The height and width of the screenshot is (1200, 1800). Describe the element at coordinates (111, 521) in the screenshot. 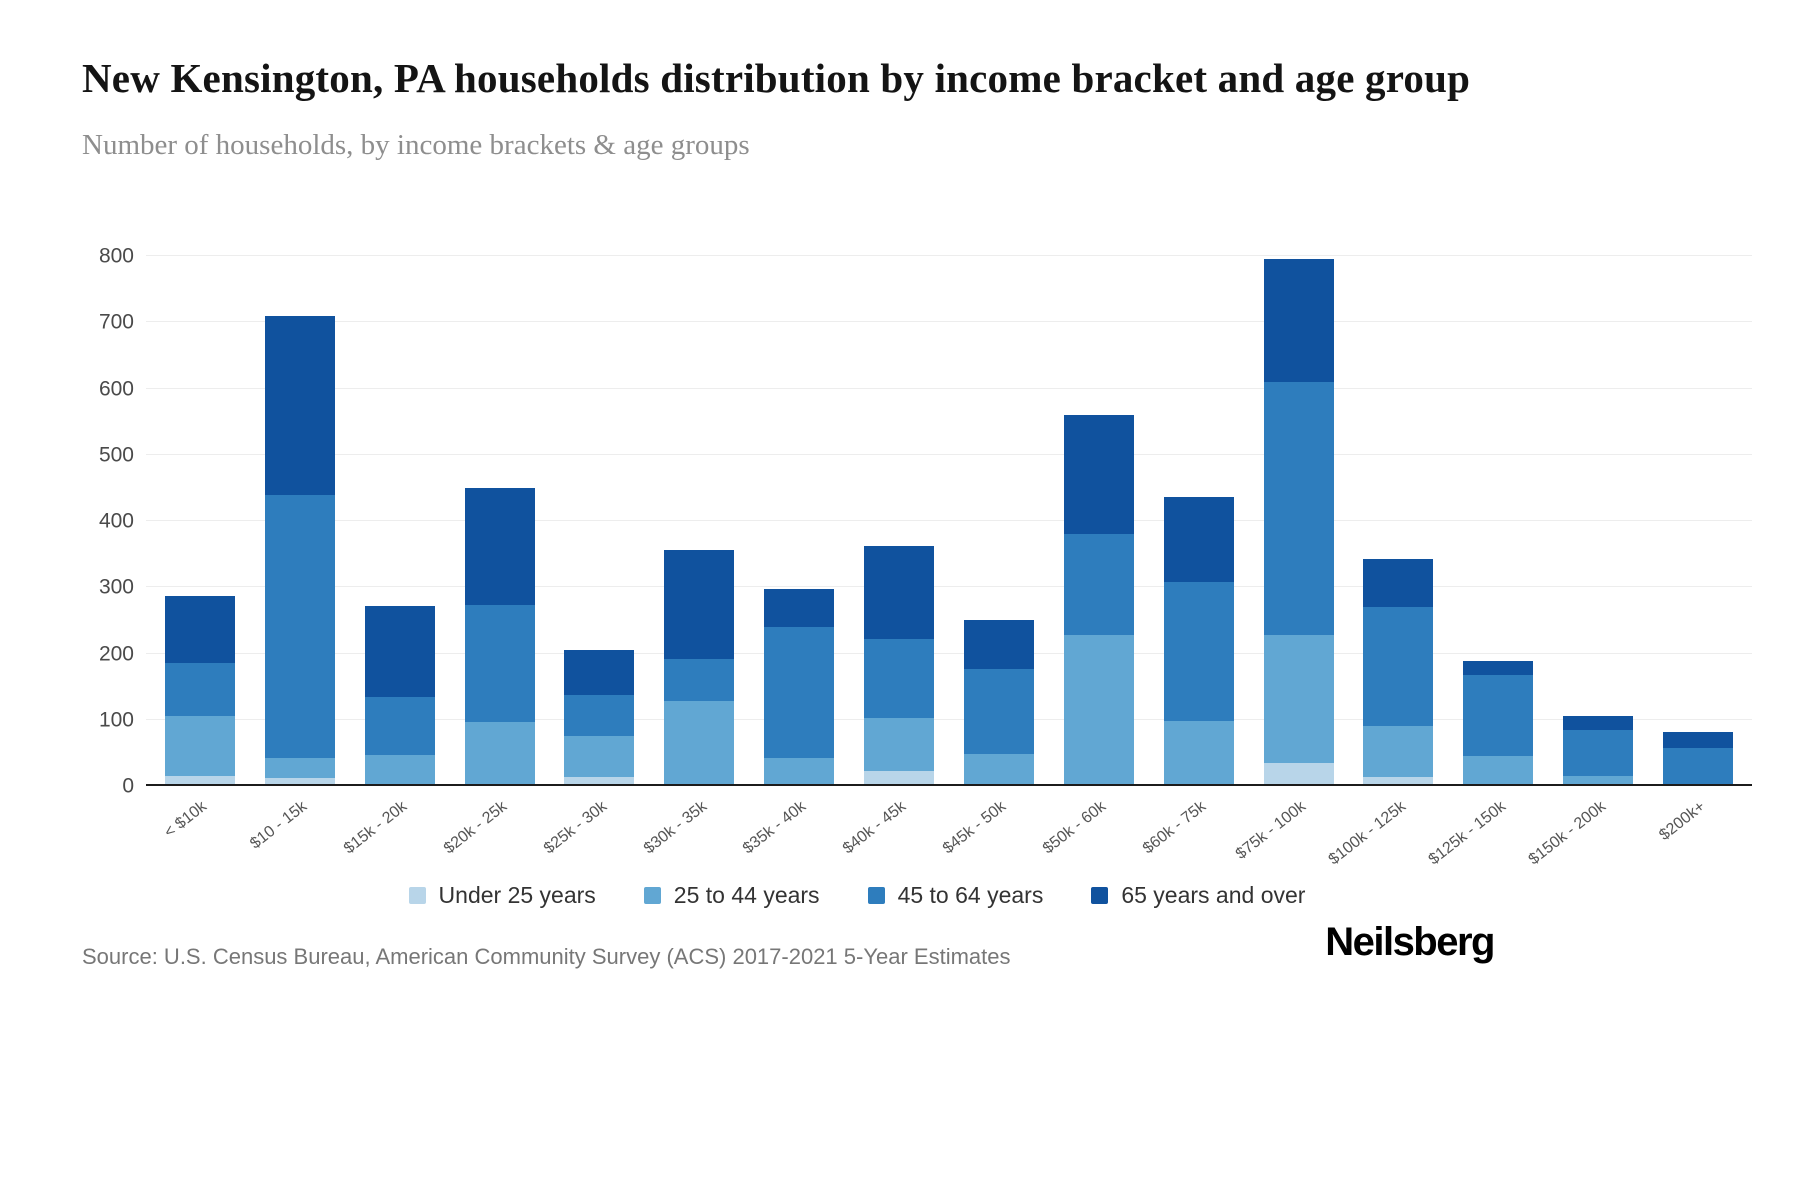

I see `y-axis: 0 100 200 300 400 500 600 700 800` at that location.